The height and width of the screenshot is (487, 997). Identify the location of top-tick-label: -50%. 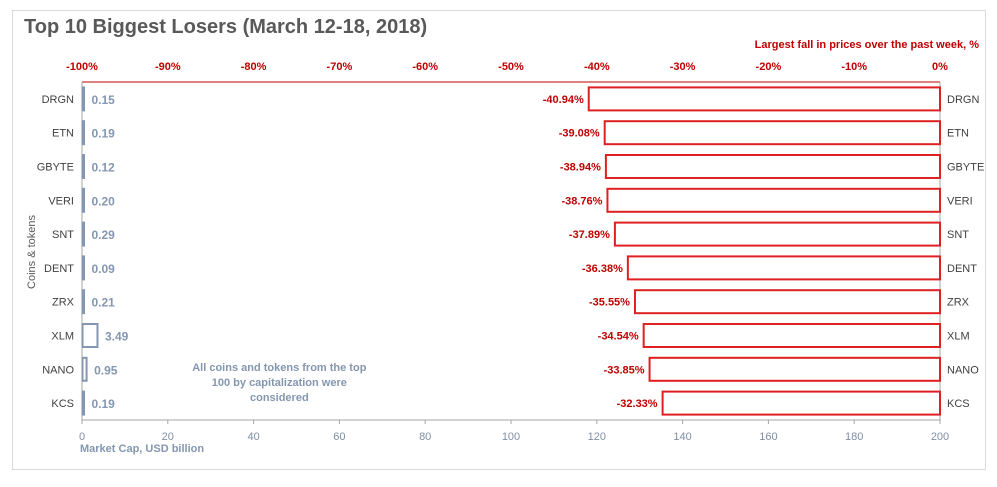
(511, 67).